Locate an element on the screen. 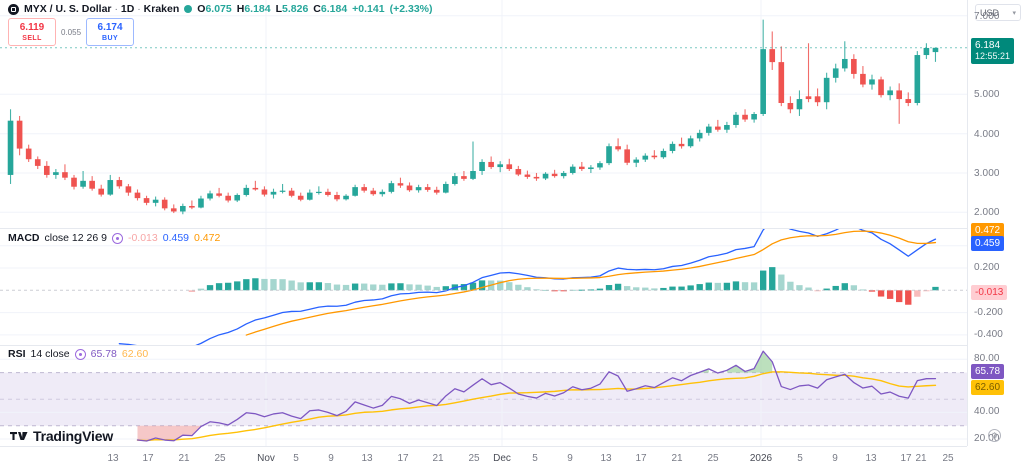  price-change-value: +0.141 is located at coordinates (368, 9).